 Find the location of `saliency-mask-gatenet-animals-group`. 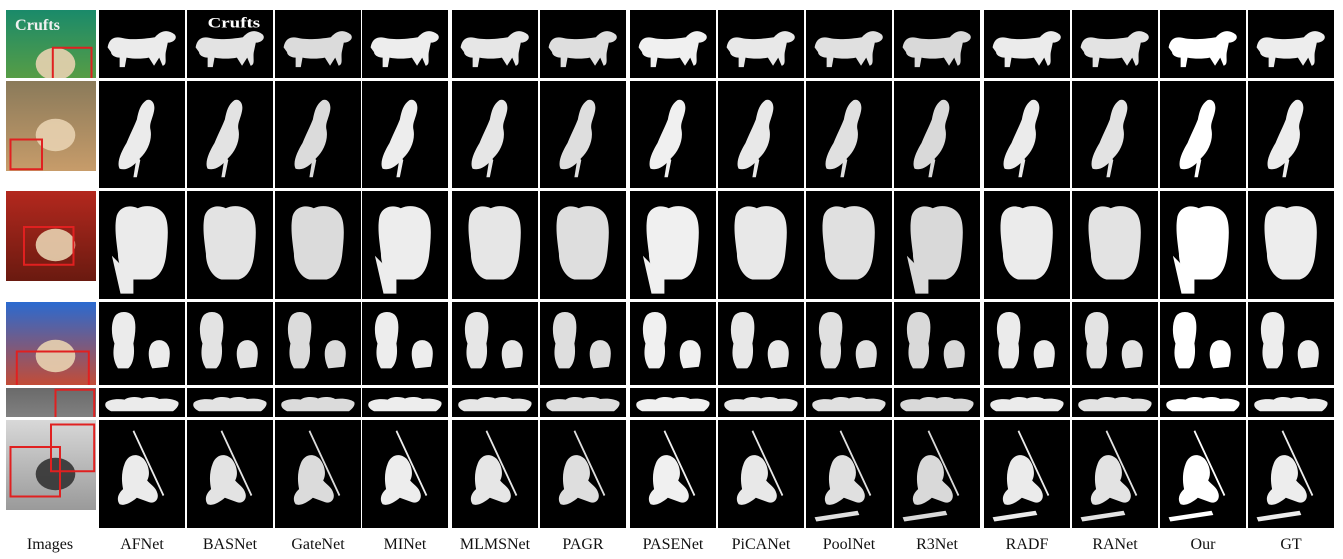

saliency-mask-gatenet-animals-group is located at coordinates (318, 402).